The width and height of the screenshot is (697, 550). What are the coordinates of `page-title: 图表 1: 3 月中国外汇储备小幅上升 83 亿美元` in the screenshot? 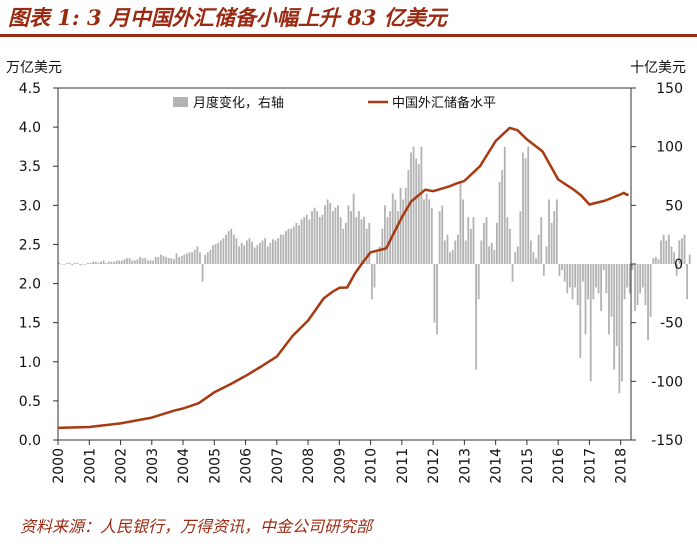 It's located at (227, 17).